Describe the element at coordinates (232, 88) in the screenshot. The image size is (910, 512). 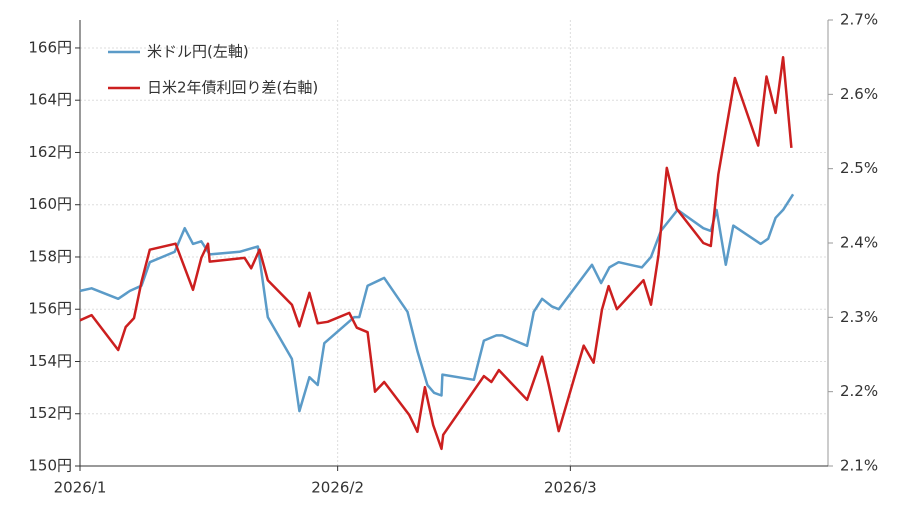
I see `legend-label: 日米2年債利回り差(右軸)` at that location.